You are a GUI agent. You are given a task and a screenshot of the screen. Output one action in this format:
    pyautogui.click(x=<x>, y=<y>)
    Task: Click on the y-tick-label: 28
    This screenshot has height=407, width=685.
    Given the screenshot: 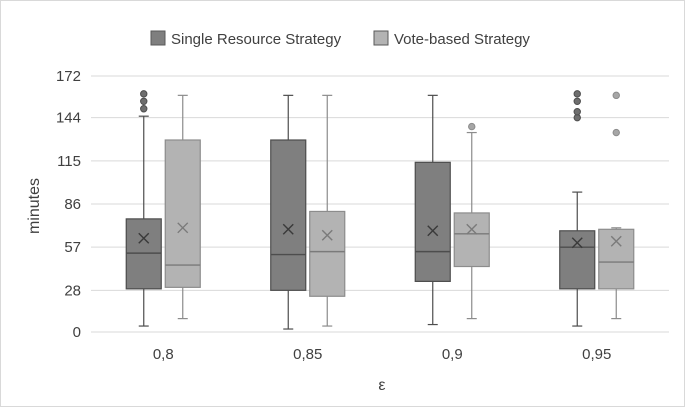 What is the action you would take?
    pyautogui.click(x=72, y=290)
    